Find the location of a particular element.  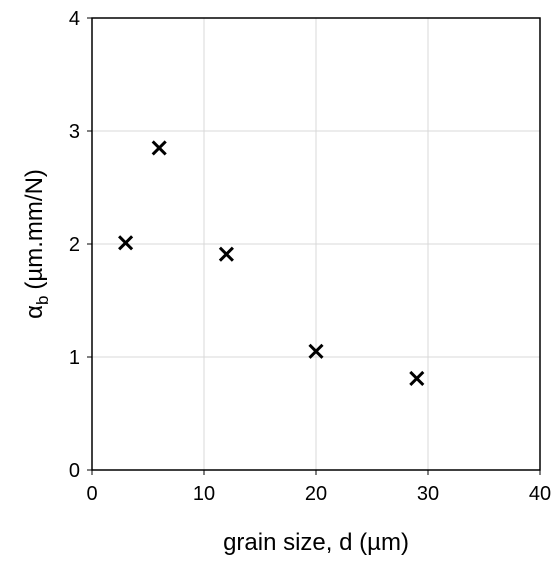

y-tick-label: 4 is located at coordinates (74, 19).